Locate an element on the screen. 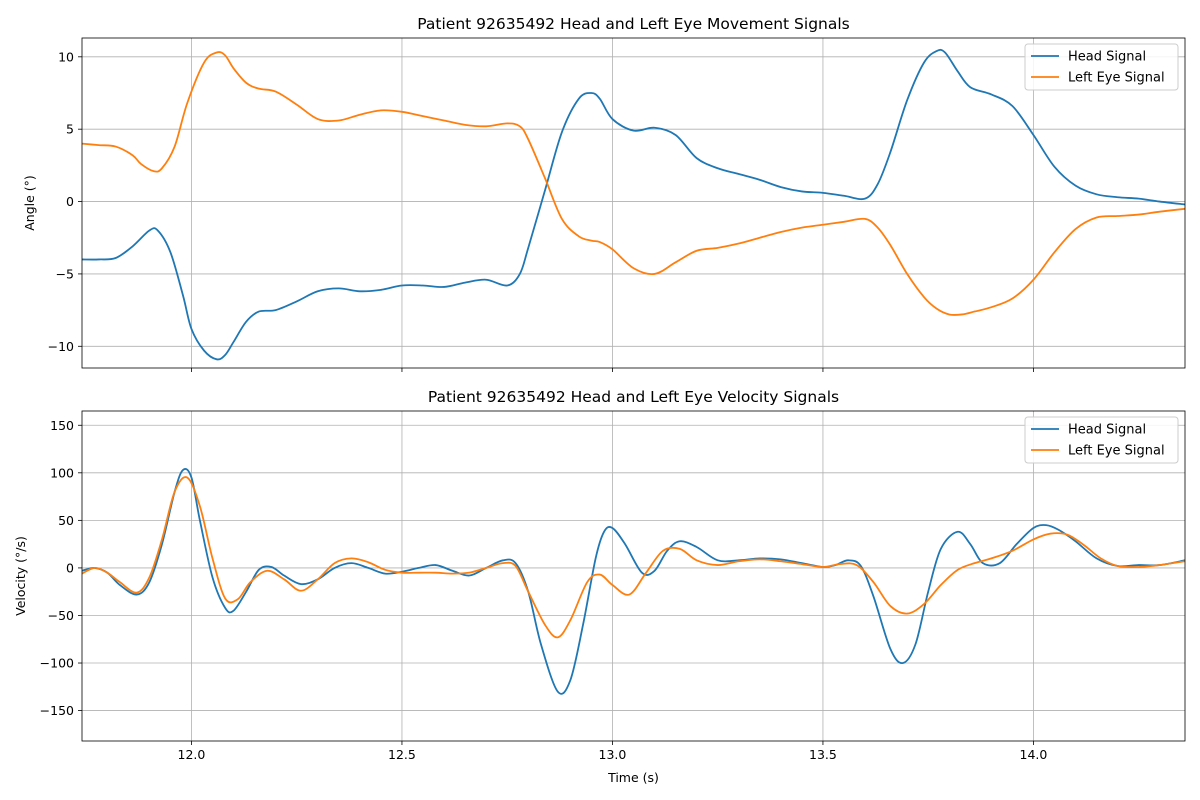 The image size is (1200, 800). x-axis-label: Time (s) is located at coordinates (633, 777).